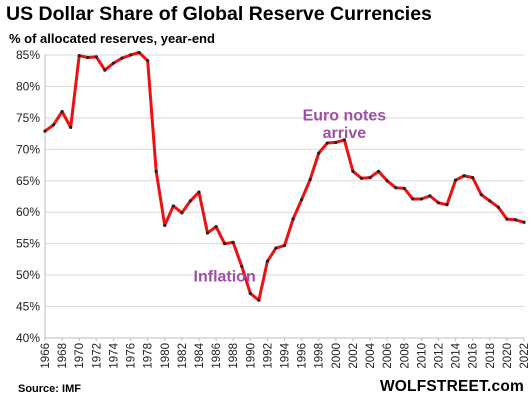 This screenshot has width=530, height=410. Describe the element at coordinates (200, 355) in the screenshot. I see `x-tick-label: 1984` at that location.